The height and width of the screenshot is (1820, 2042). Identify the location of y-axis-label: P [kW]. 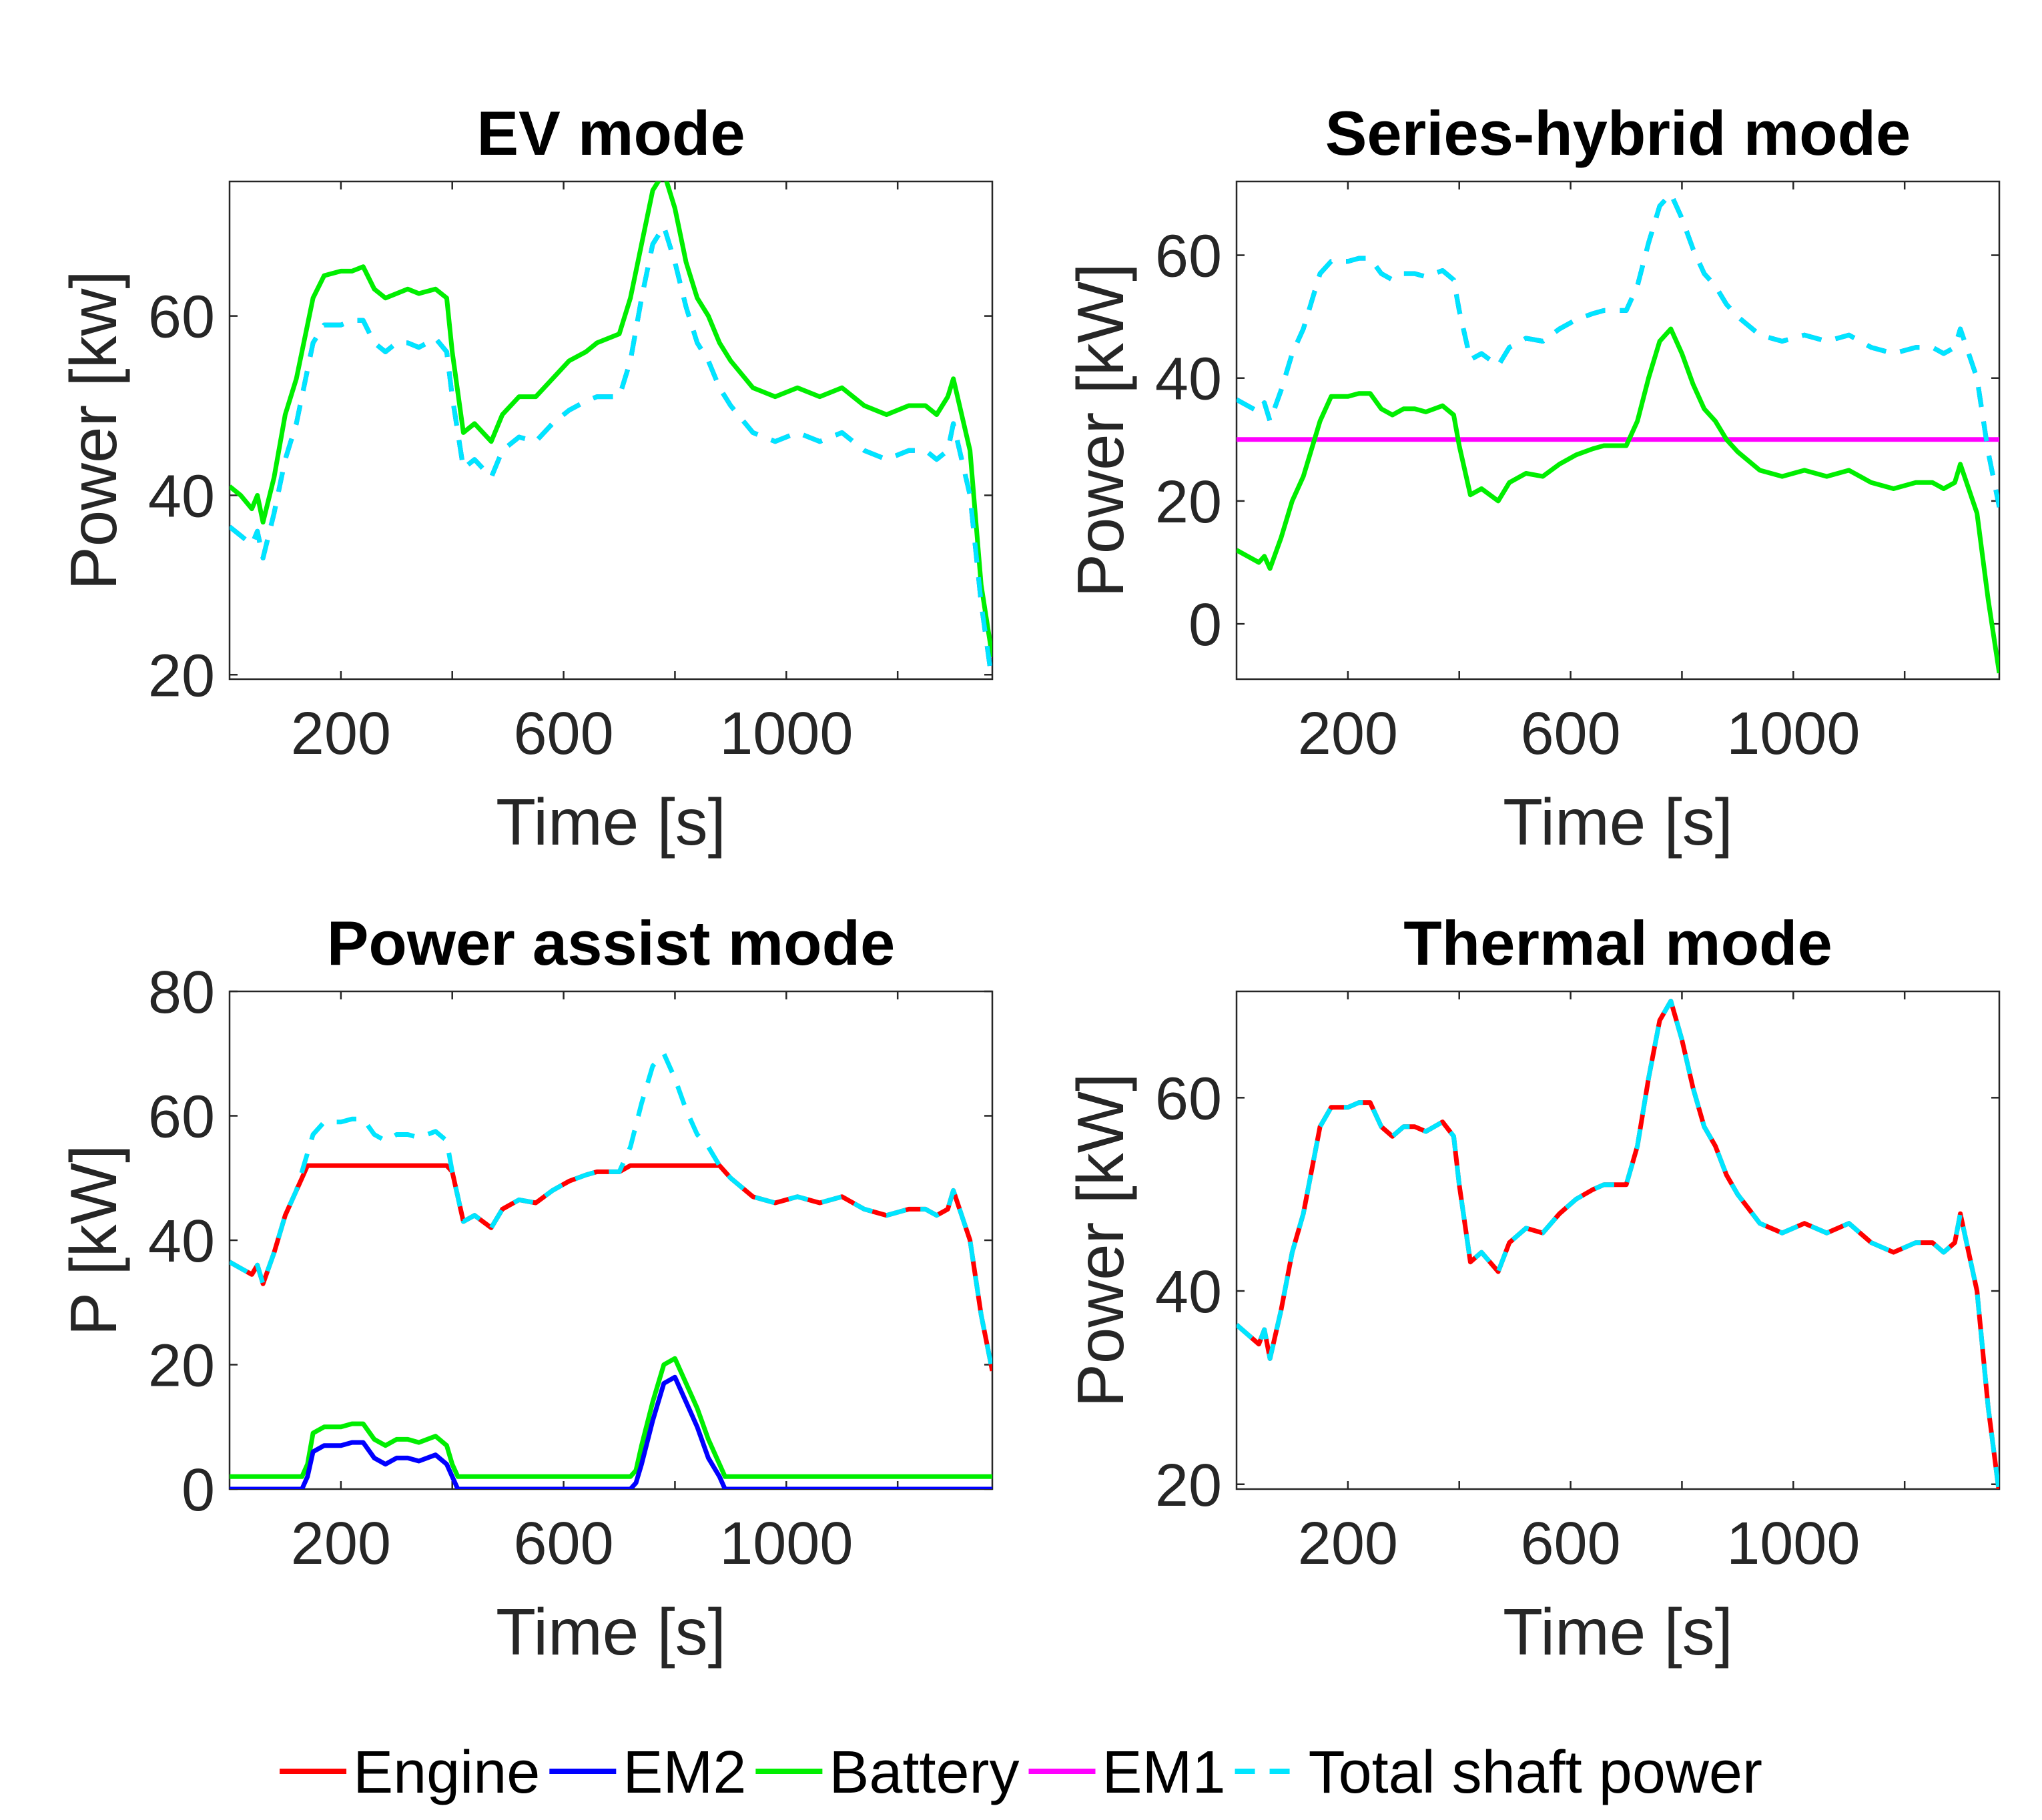
(93, 1240).